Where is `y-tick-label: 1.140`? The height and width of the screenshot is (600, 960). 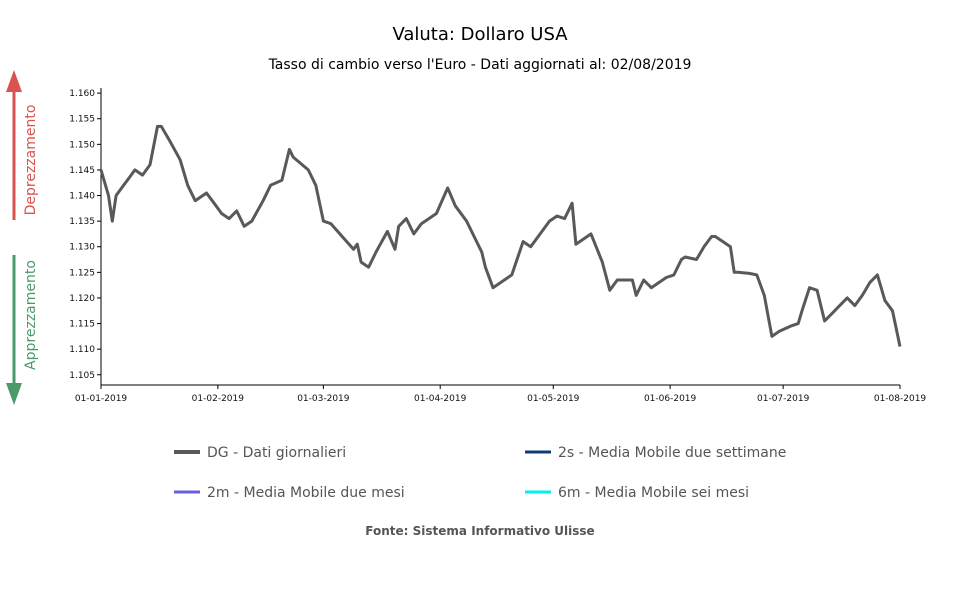
y-tick-label: 1.140 is located at coordinates (82, 197).